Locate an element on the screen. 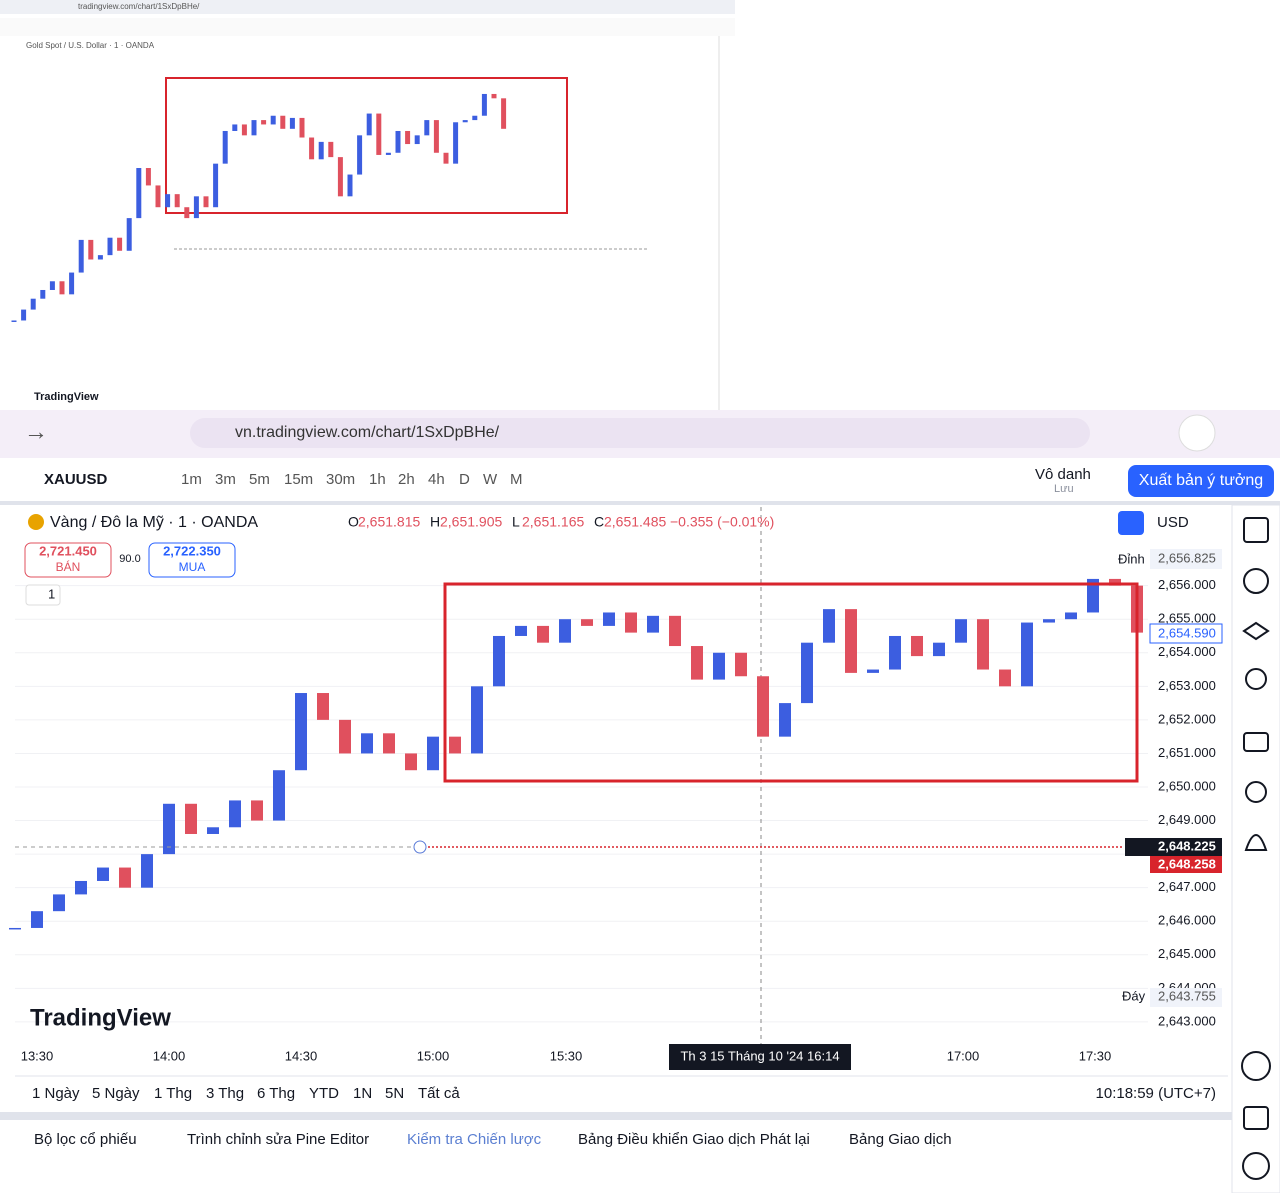 This screenshot has width=1280, height=1193. range-button: Tất cả is located at coordinates (439, 1093).